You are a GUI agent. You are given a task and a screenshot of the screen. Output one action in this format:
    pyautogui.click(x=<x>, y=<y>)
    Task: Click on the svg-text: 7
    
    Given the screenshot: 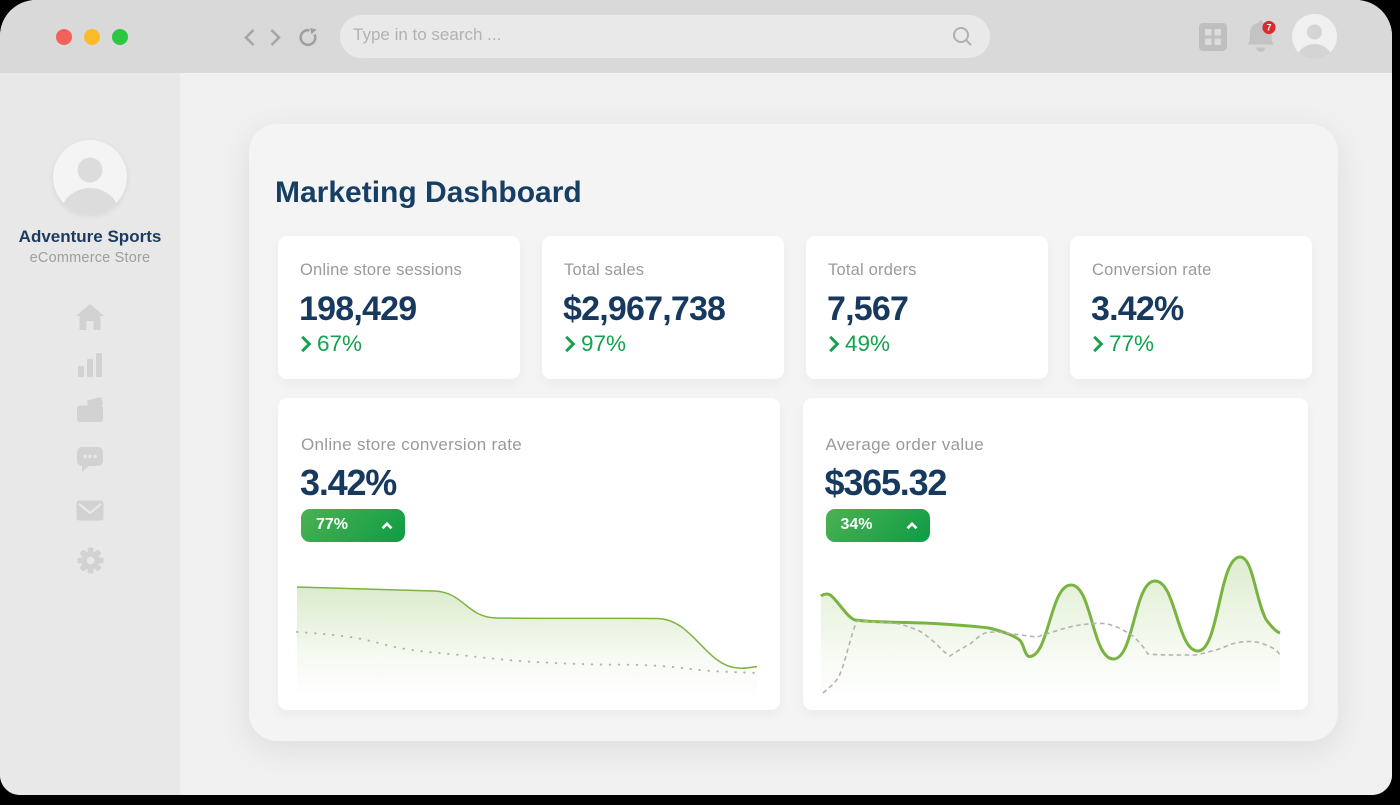 What is the action you would take?
    pyautogui.click(x=1268, y=28)
    